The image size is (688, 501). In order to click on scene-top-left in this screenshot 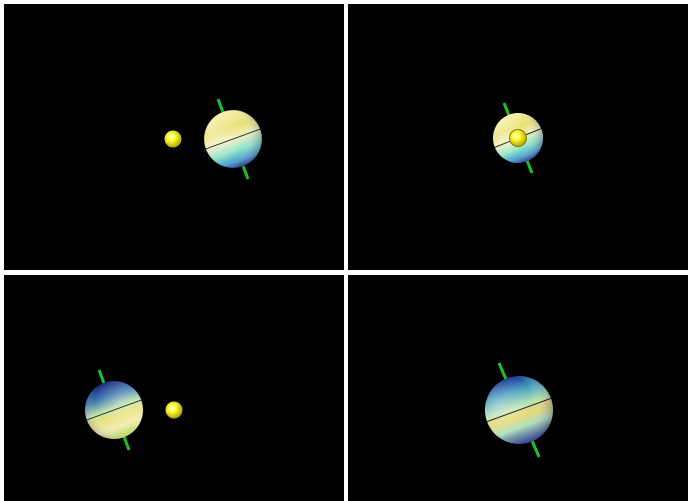, I will do `click(213, 139)`.